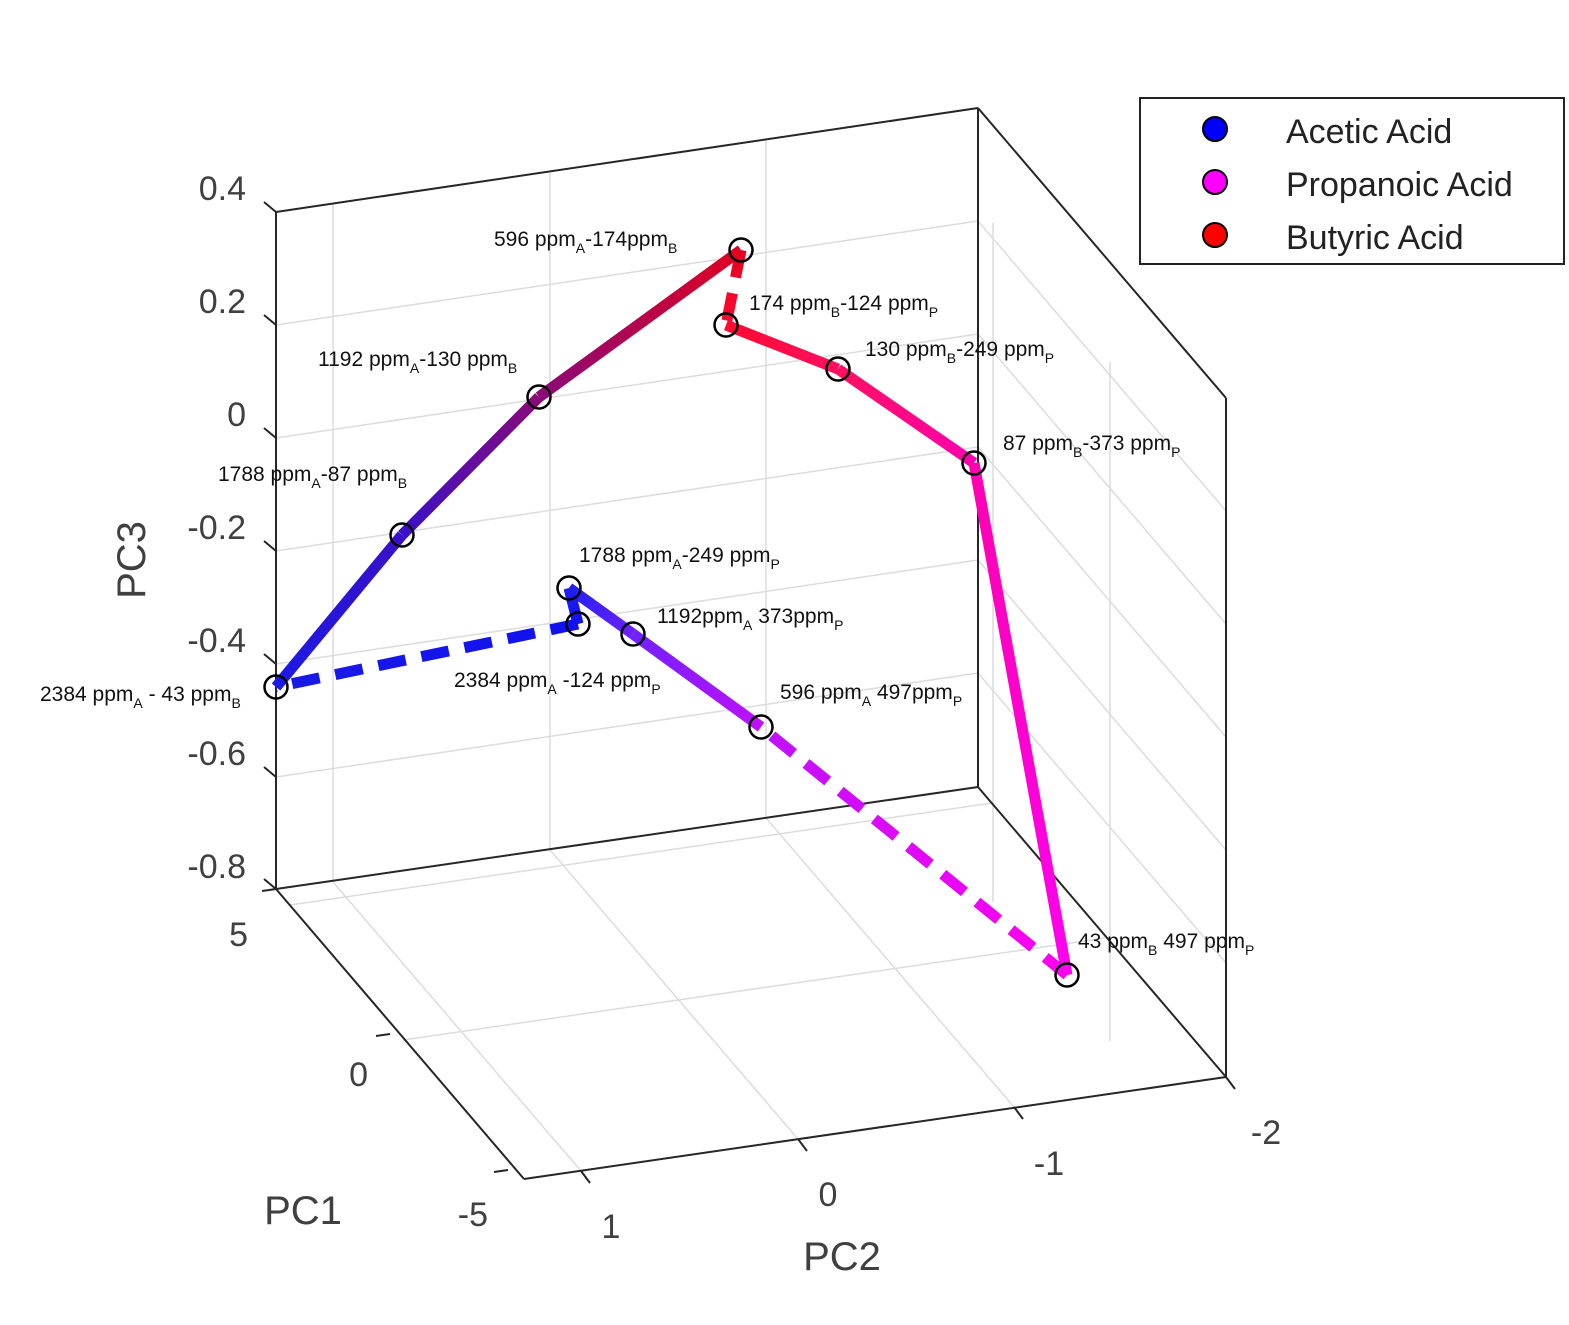 This screenshot has width=1569, height=1325. I want to click on point-annotation: 2384 ppmA - 43 ppmB, so click(140, 697).